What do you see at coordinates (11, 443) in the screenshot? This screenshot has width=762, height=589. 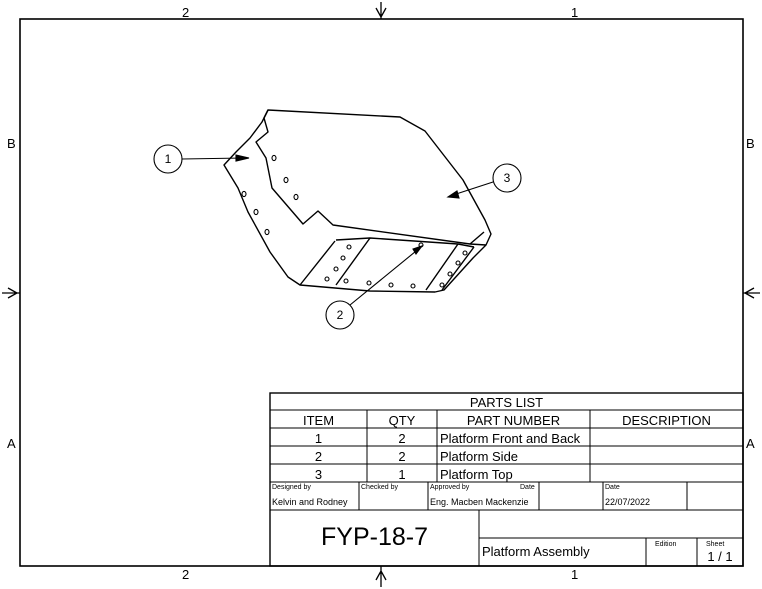 I see `zone-label-left-a: A` at bounding box center [11, 443].